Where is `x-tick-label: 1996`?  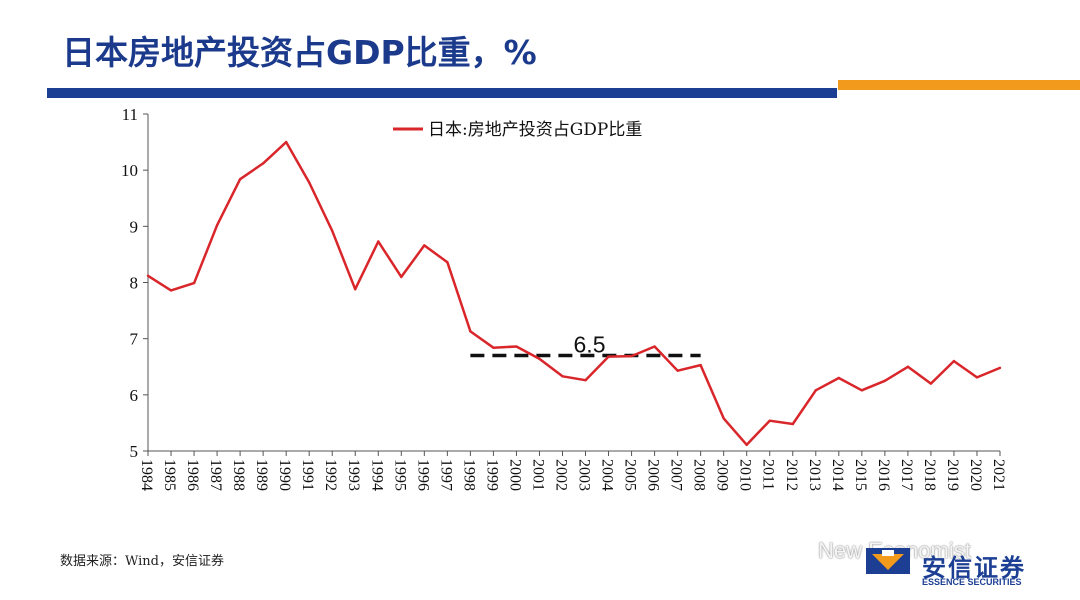
x-tick-label: 1996 is located at coordinates (422, 475).